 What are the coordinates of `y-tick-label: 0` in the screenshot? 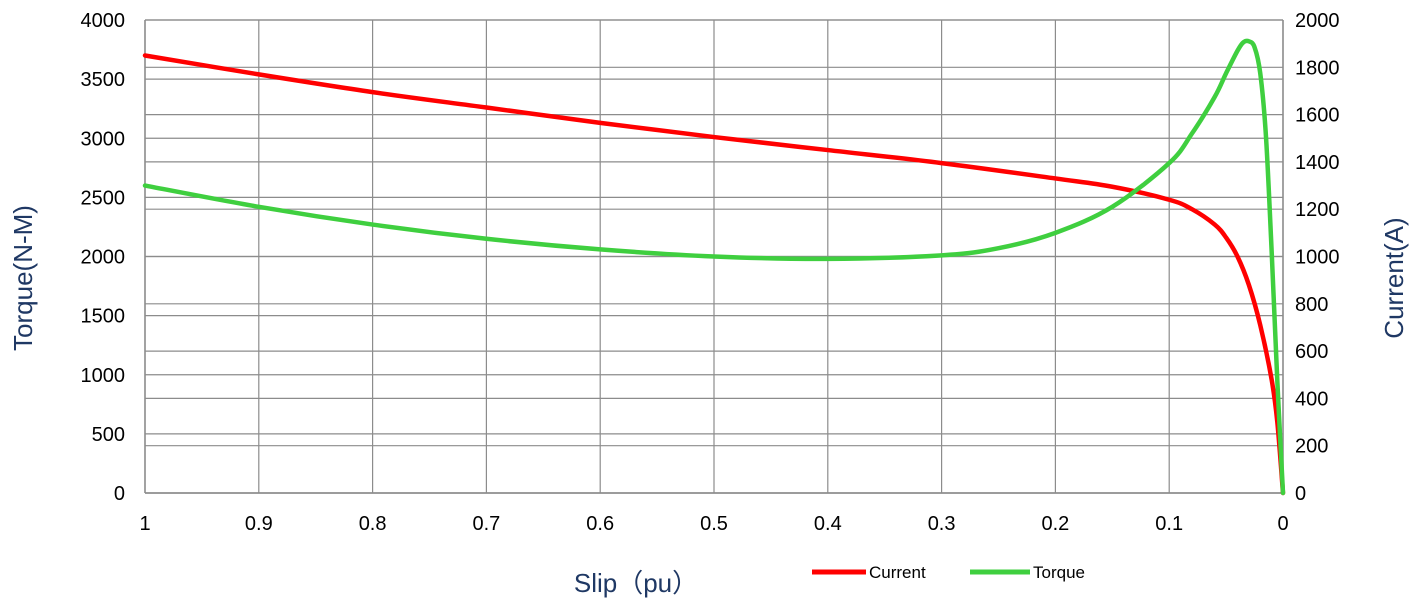 It's located at (119, 494).